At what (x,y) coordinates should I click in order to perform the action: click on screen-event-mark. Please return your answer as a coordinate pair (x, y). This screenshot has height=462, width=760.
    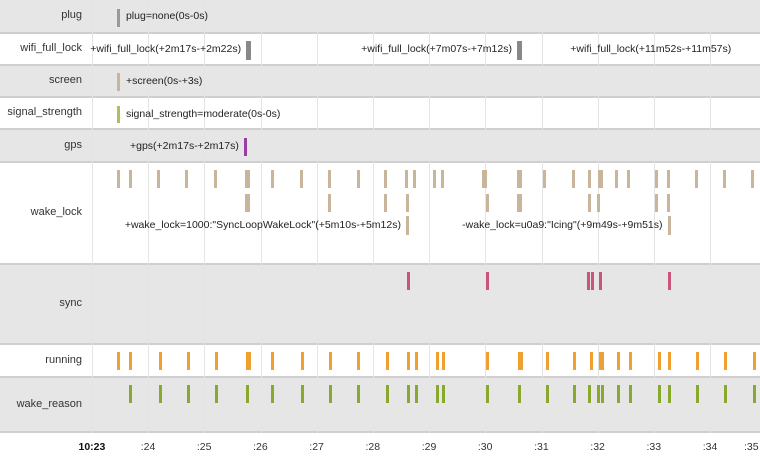
    Looking at the image, I should click on (119, 82).